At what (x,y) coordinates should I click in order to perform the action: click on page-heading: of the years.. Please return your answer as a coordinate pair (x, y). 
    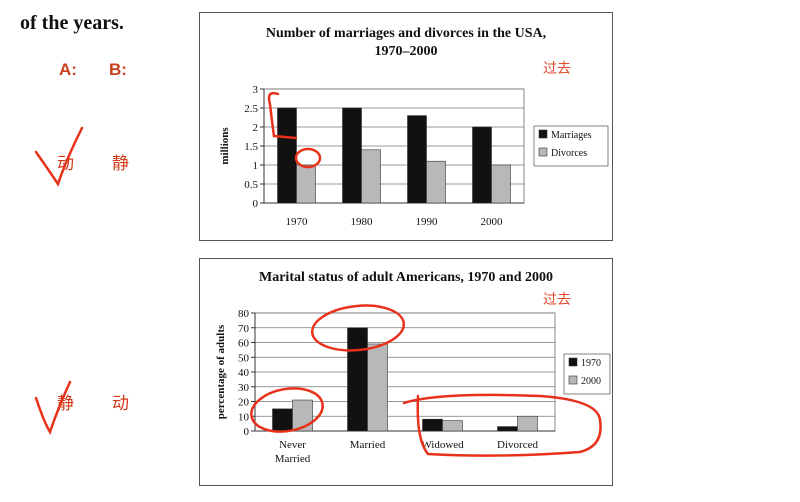
    Looking at the image, I should click on (72, 23).